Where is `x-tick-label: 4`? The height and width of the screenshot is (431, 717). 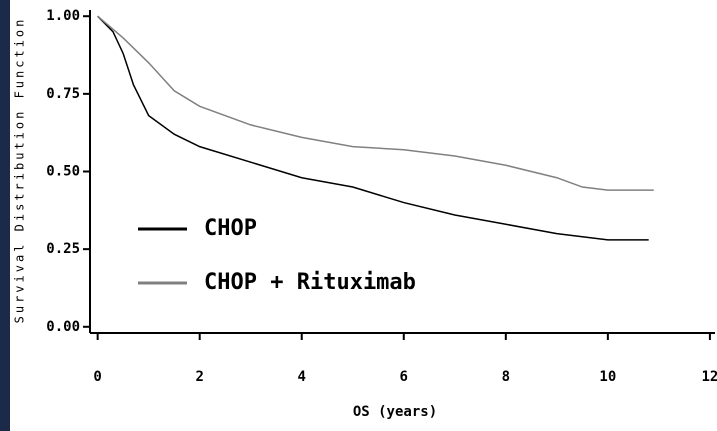
x-tick-label: 4 is located at coordinates (302, 377).